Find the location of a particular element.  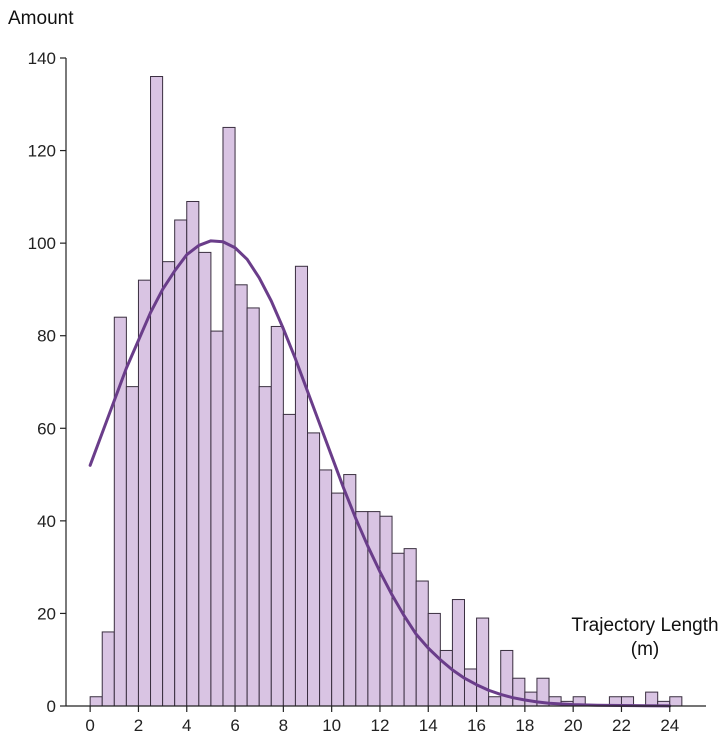

x-tick-label: 0 is located at coordinates (89, 725).